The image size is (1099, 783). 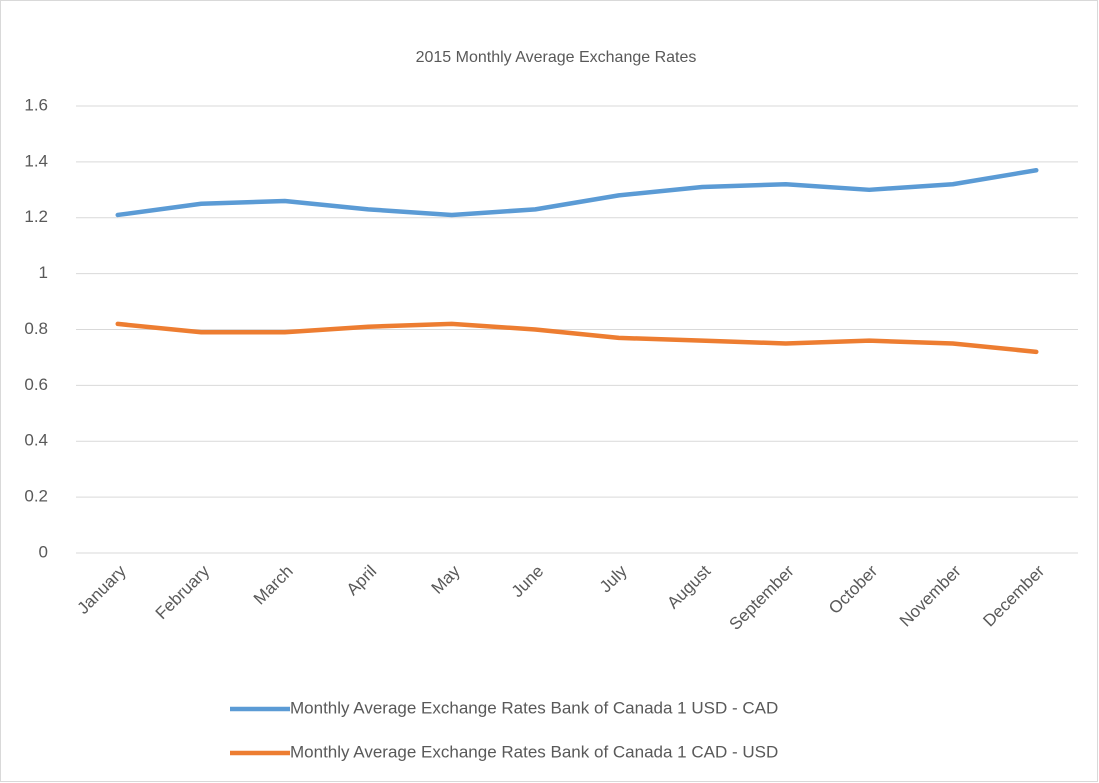 I want to click on y-tick-label: 1, so click(x=43, y=272).